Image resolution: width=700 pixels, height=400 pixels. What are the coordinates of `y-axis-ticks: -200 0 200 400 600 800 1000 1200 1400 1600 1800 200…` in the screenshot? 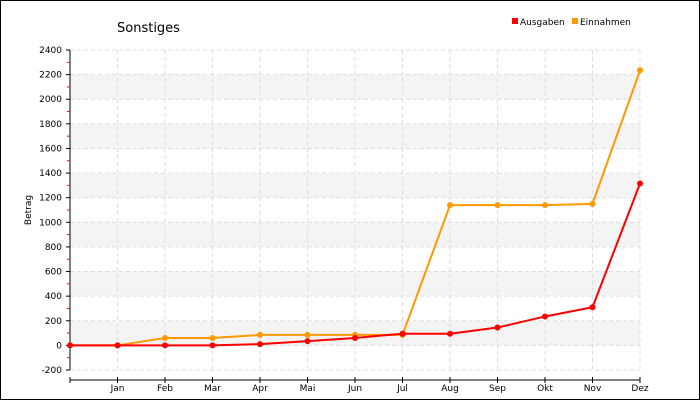 It's located at (54, 211).